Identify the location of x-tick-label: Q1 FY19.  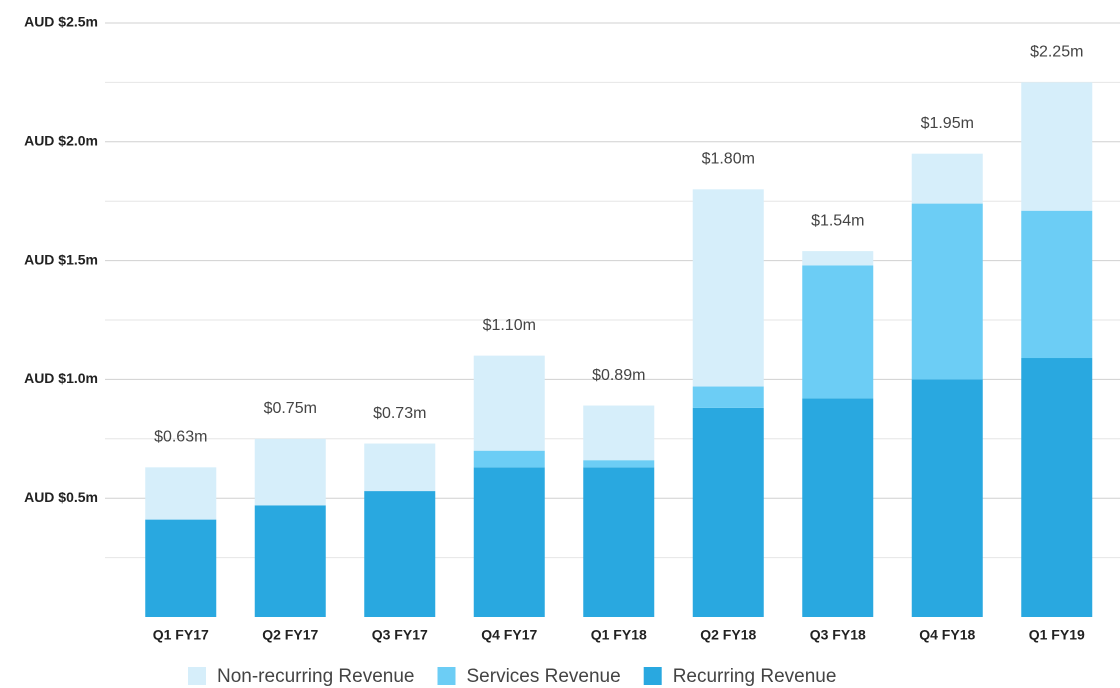
(1057, 635).